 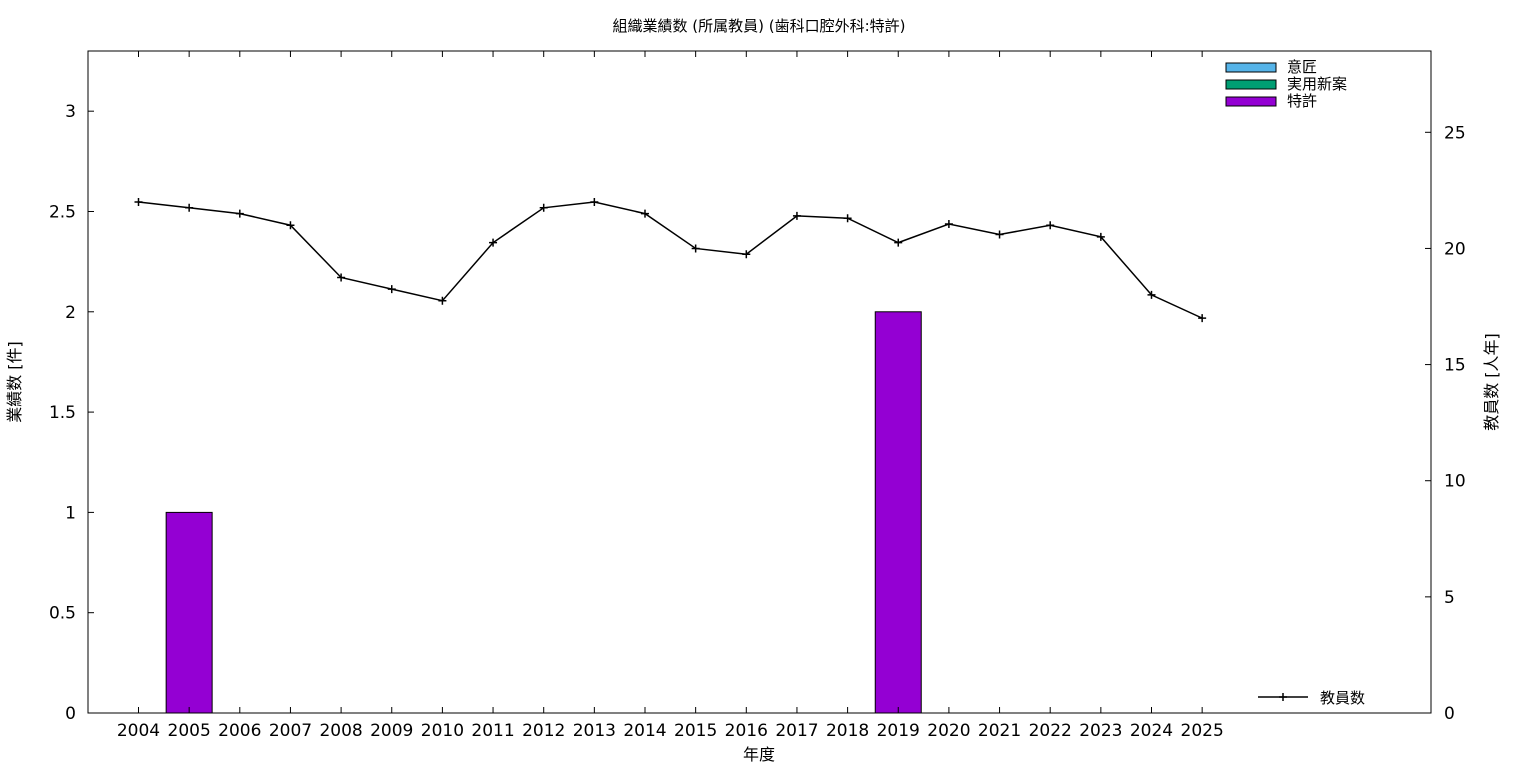 What do you see at coordinates (645, 213) in the screenshot?
I see `line-point-2014` at bounding box center [645, 213].